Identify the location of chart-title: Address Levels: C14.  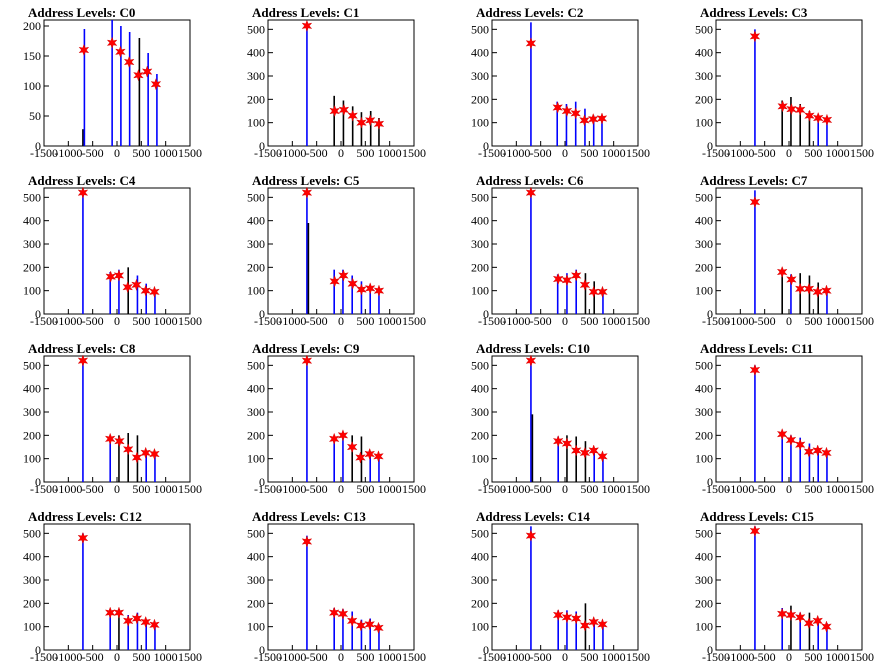
(533, 516).